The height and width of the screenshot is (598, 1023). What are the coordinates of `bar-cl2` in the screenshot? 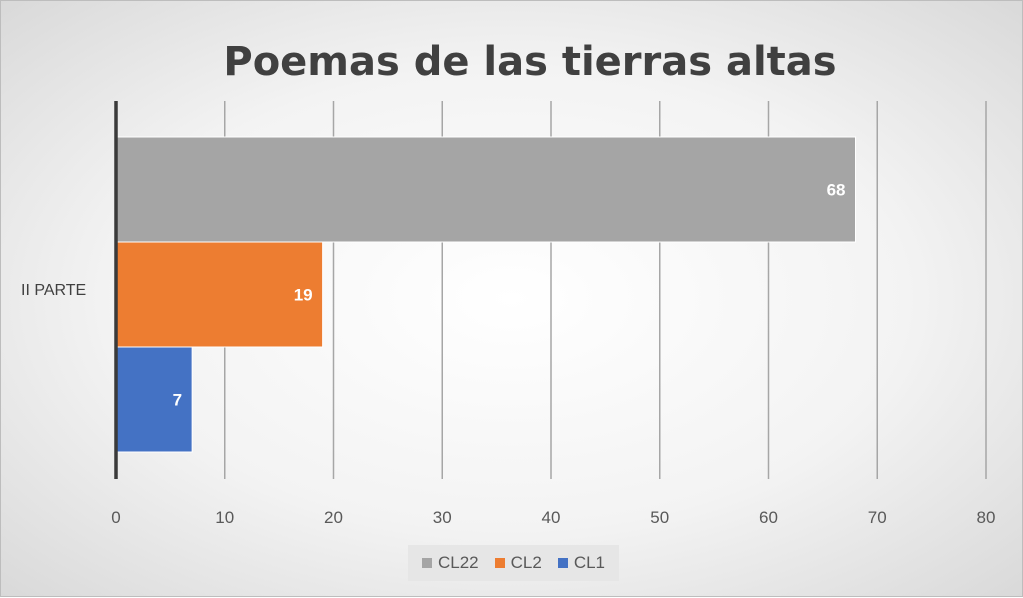 It's located at (219, 294).